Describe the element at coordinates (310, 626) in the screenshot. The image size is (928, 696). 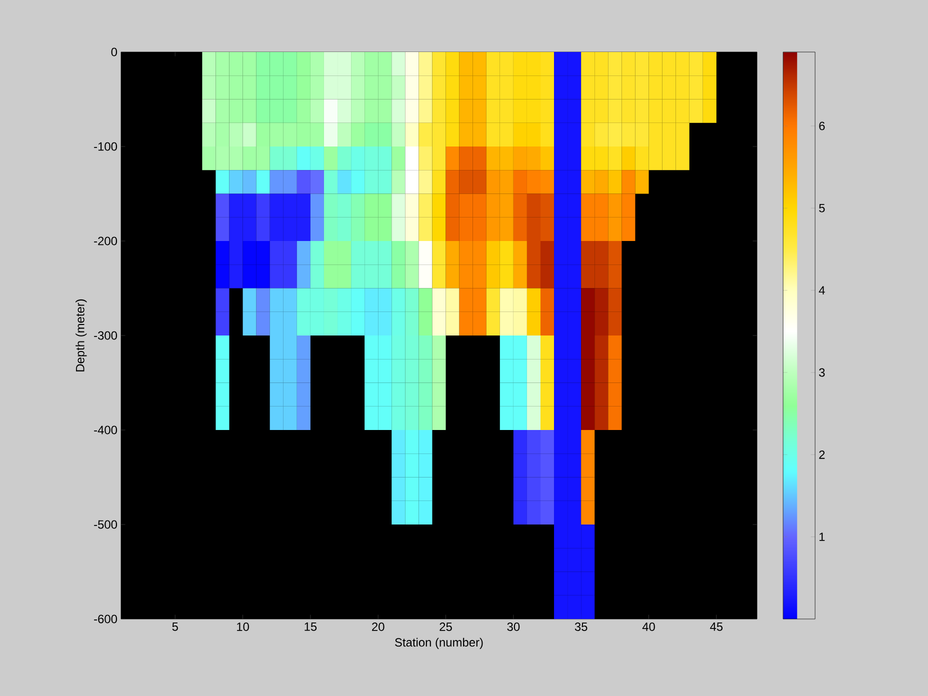
I see `x-tick-label: 15` at that location.